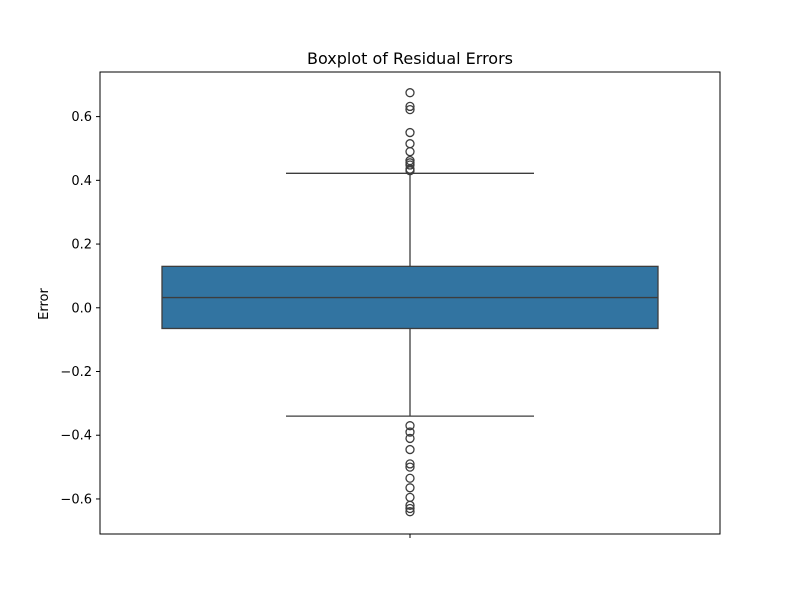  Describe the element at coordinates (76, 372) in the screenshot. I see `y-tick-label: −0.2` at that location.